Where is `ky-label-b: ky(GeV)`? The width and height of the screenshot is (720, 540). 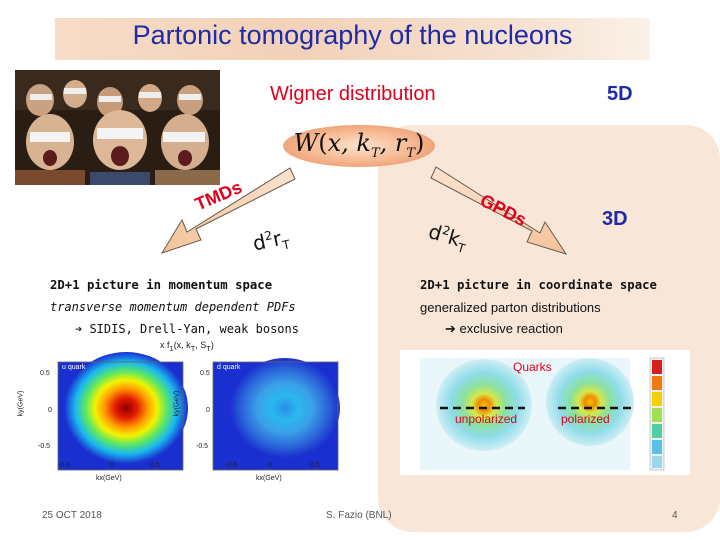 ky-label-b: ky(GeV) is located at coordinates (177, 403).